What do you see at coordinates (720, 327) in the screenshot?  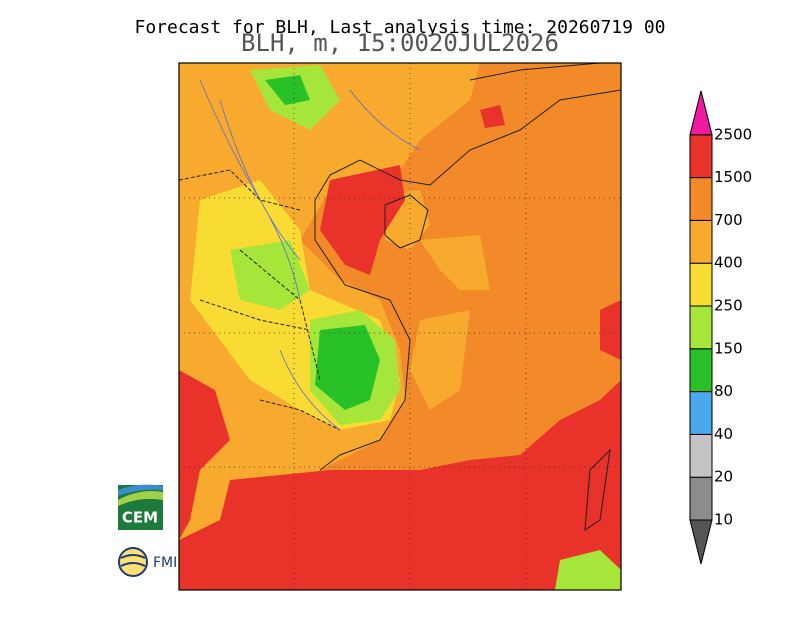 I see `colorbar: 10 20 40 80 150 250 400 700 1500 2500` at bounding box center [720, 327].